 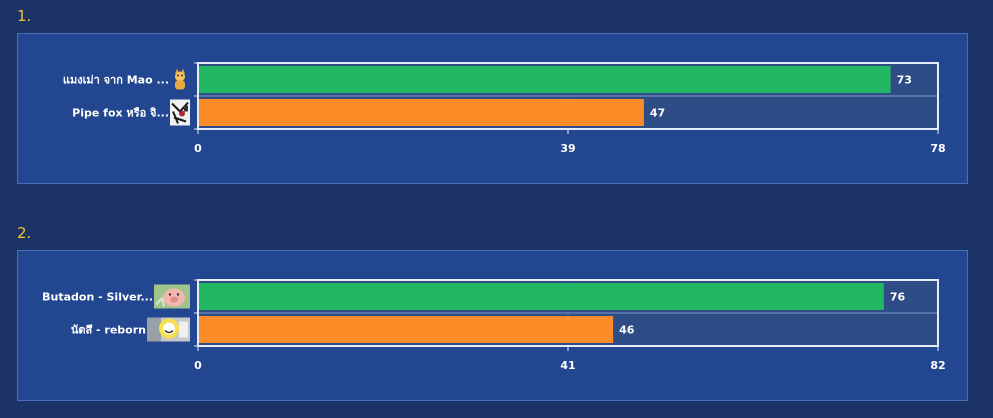 What do you see at coordinates (937, 365) in the screenshot?
I see `tick-label: 82` at bounding box center [937, 365].